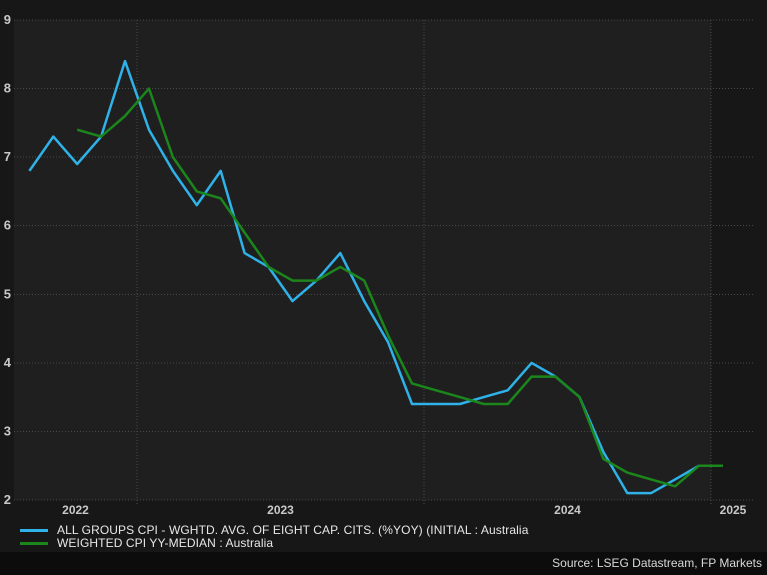 The height and width of the screenshot is (575, 767). I want to click on legend-line-swatch-blue, so click(34, 530).